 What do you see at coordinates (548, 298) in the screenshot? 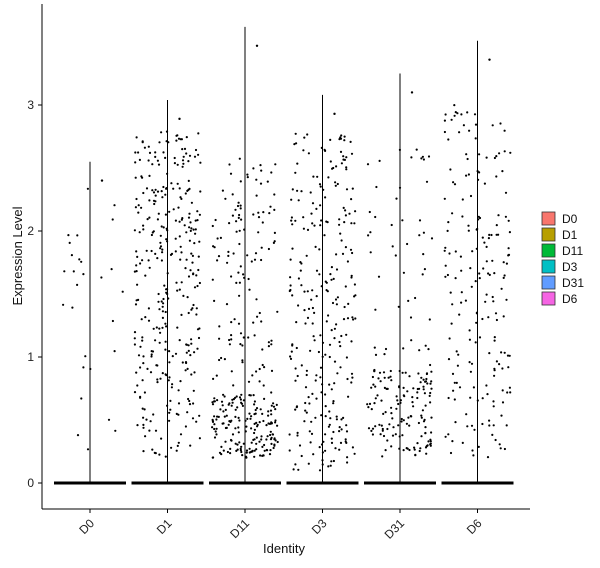
I see `legend-key-D6` at bounding box center [548, 298].